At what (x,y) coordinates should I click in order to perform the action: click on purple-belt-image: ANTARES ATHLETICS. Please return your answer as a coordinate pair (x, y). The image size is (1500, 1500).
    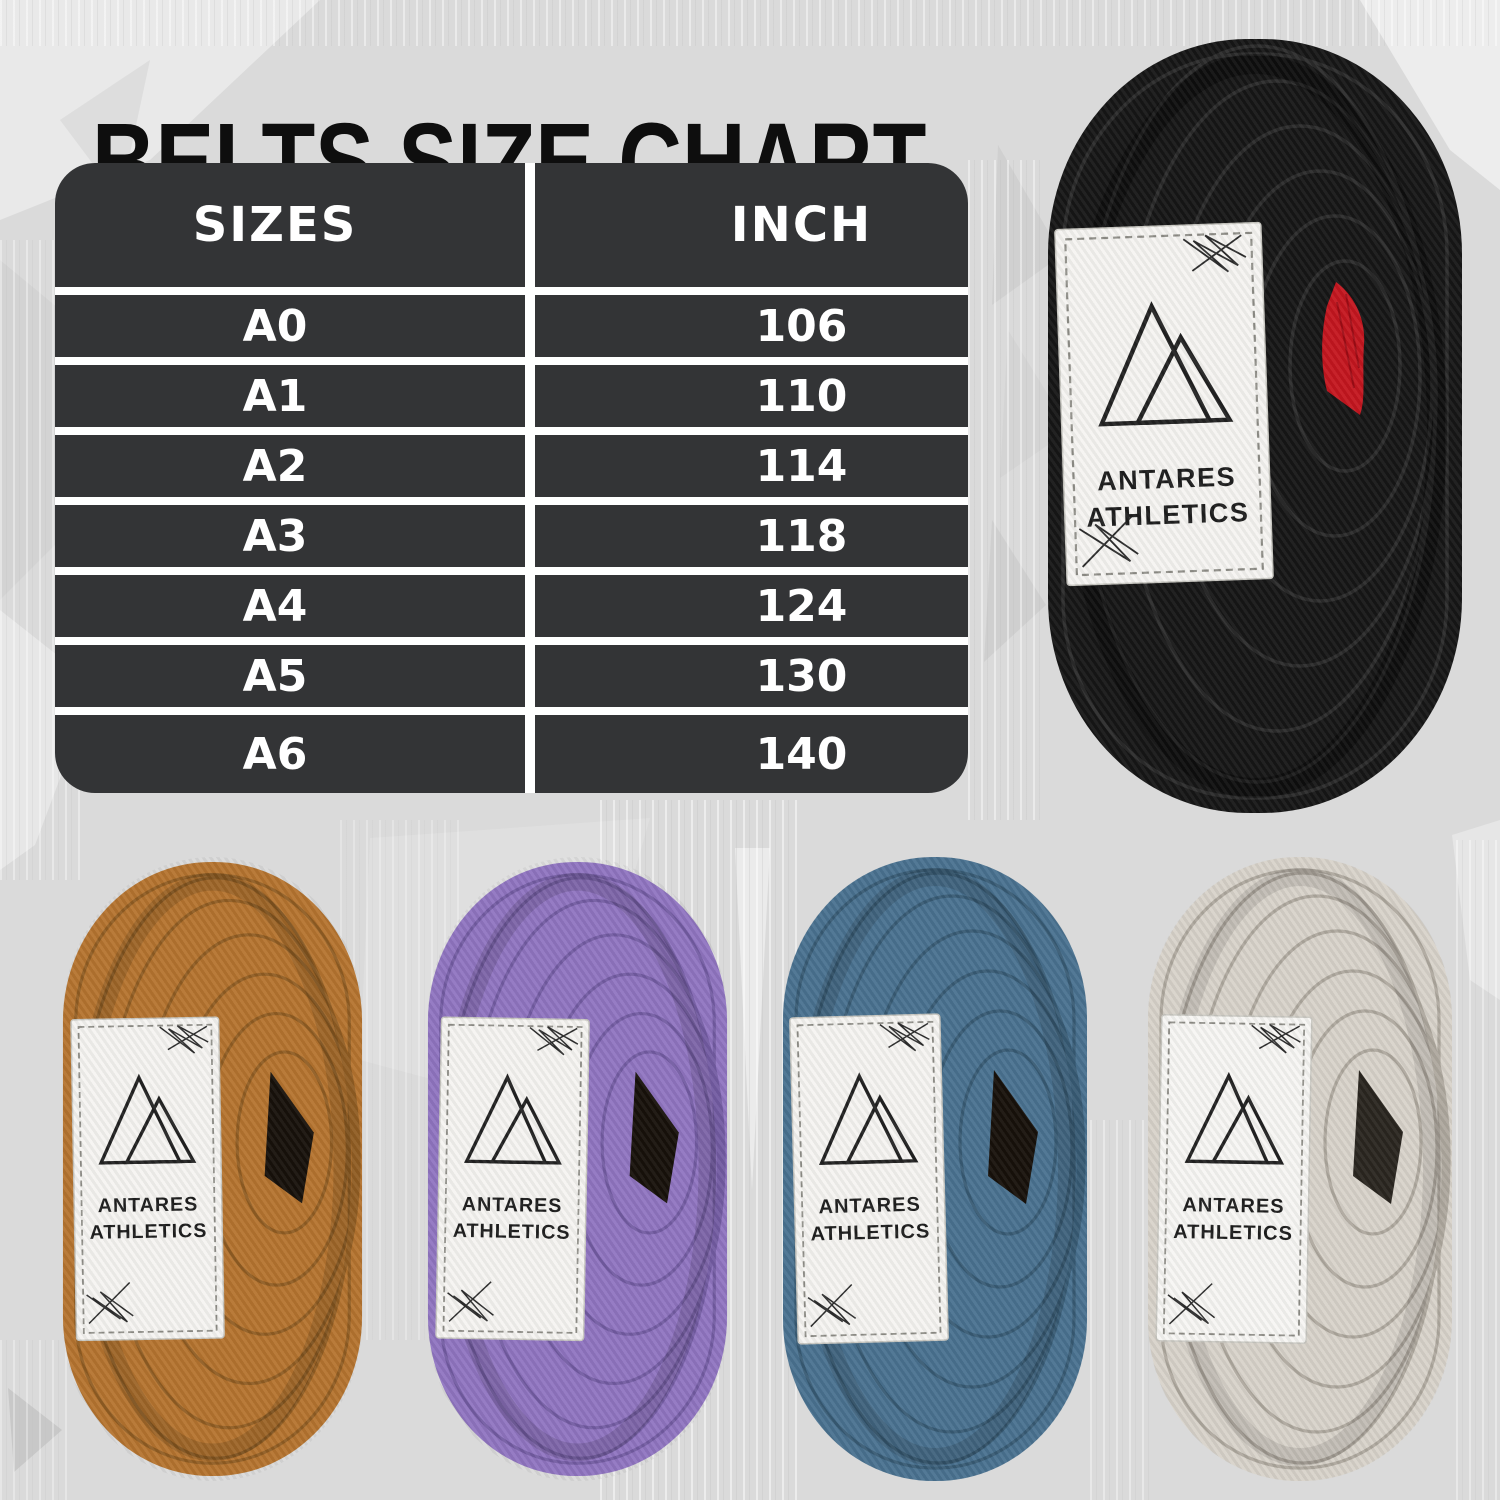
    Looking at the image, I should click on (577, 1169).